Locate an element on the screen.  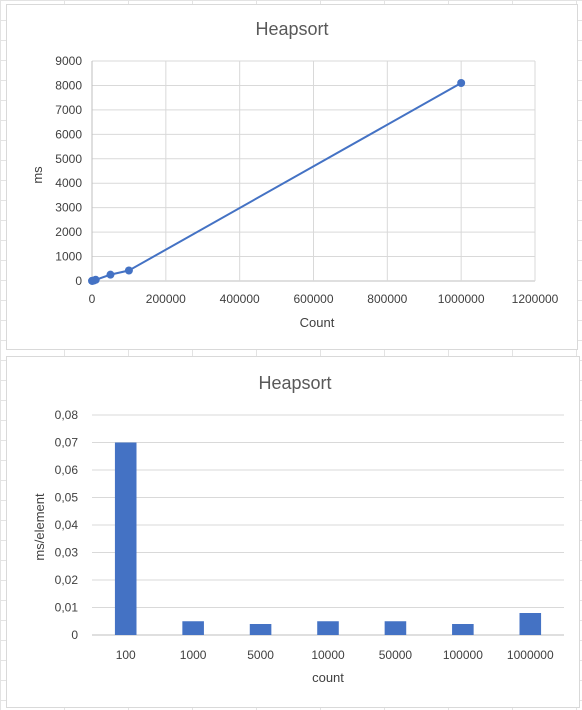
y-axis-label: ms is located at coordinates (37, 175).